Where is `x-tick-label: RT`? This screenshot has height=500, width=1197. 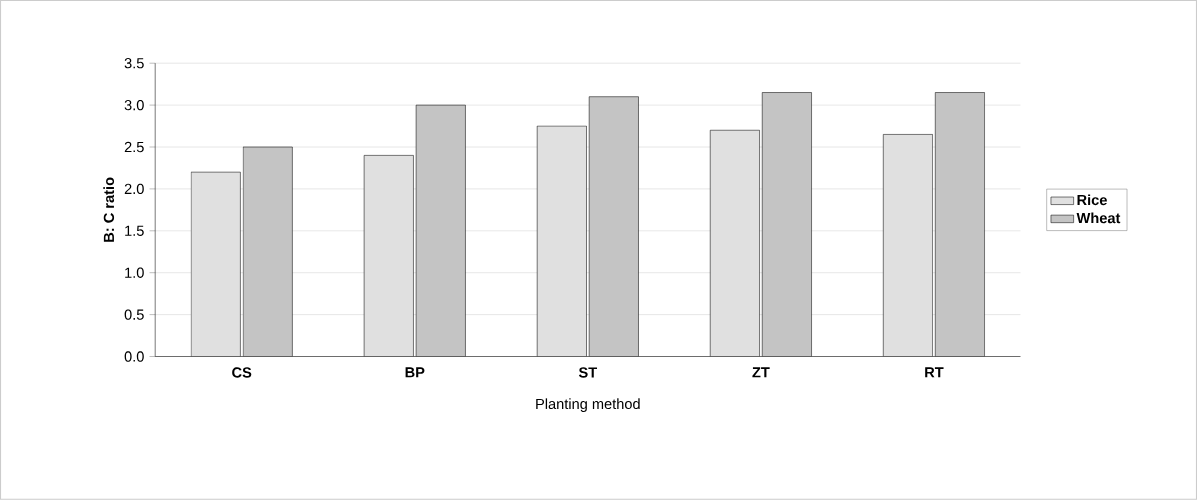
x-tick-label: RT is located at coordinates (934, 372).